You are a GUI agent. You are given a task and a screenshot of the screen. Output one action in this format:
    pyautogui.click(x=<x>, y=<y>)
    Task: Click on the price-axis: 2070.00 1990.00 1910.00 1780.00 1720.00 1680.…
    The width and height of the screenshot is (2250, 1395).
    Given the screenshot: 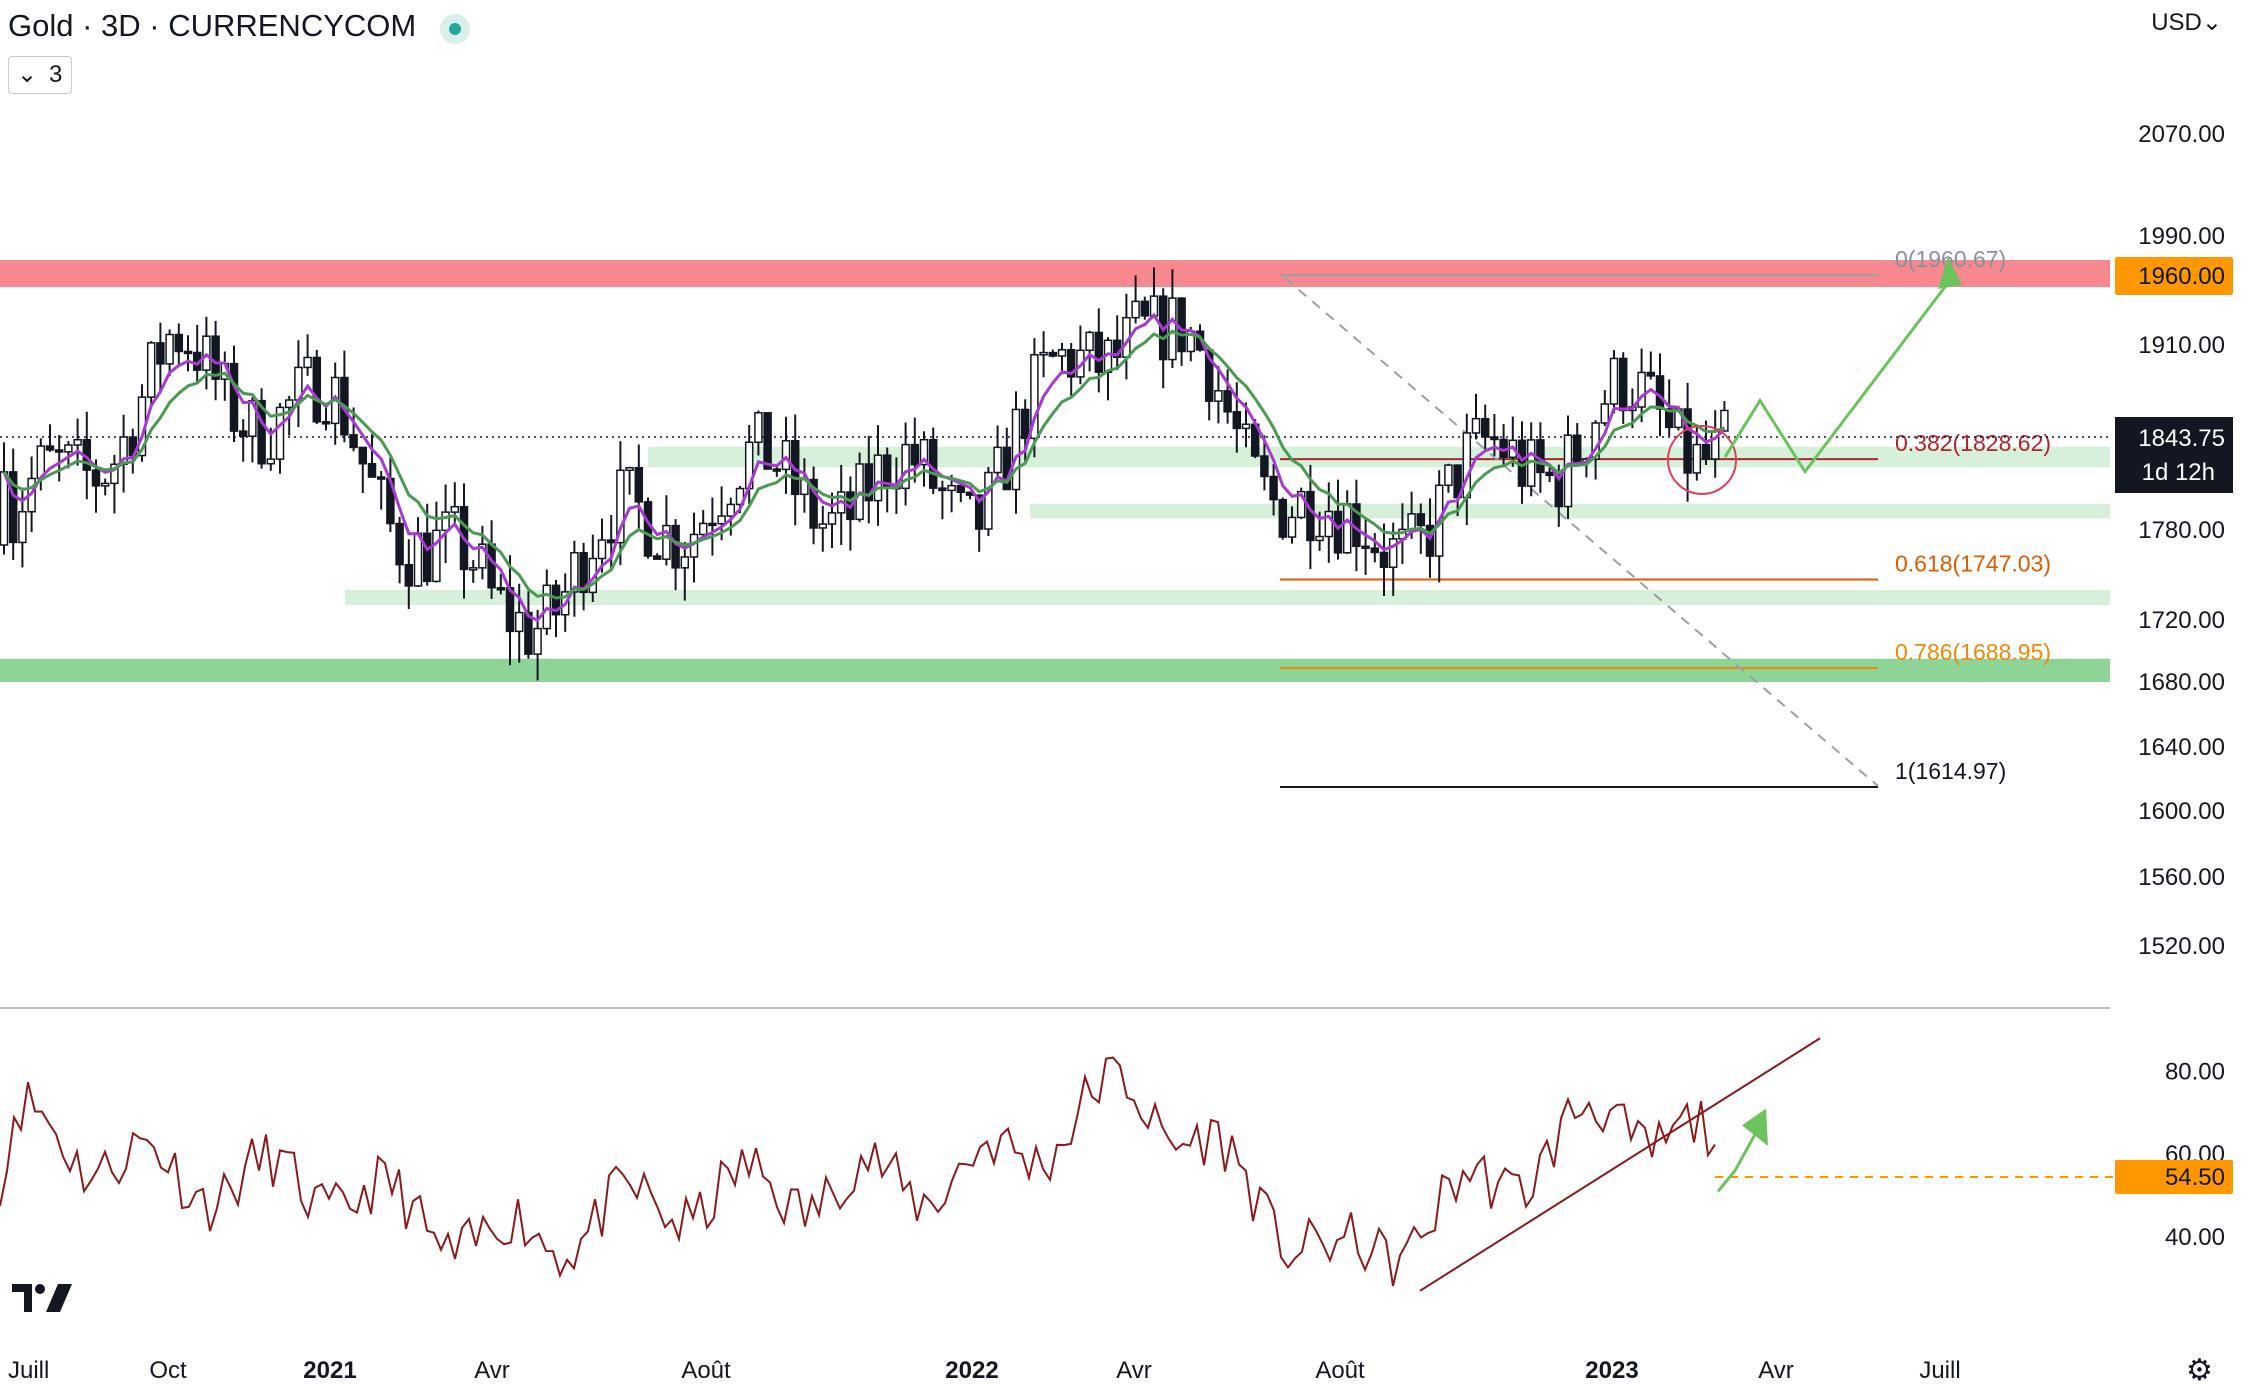 What is the action you would take?
    pyautogui.click(x=2181, y=540)
    